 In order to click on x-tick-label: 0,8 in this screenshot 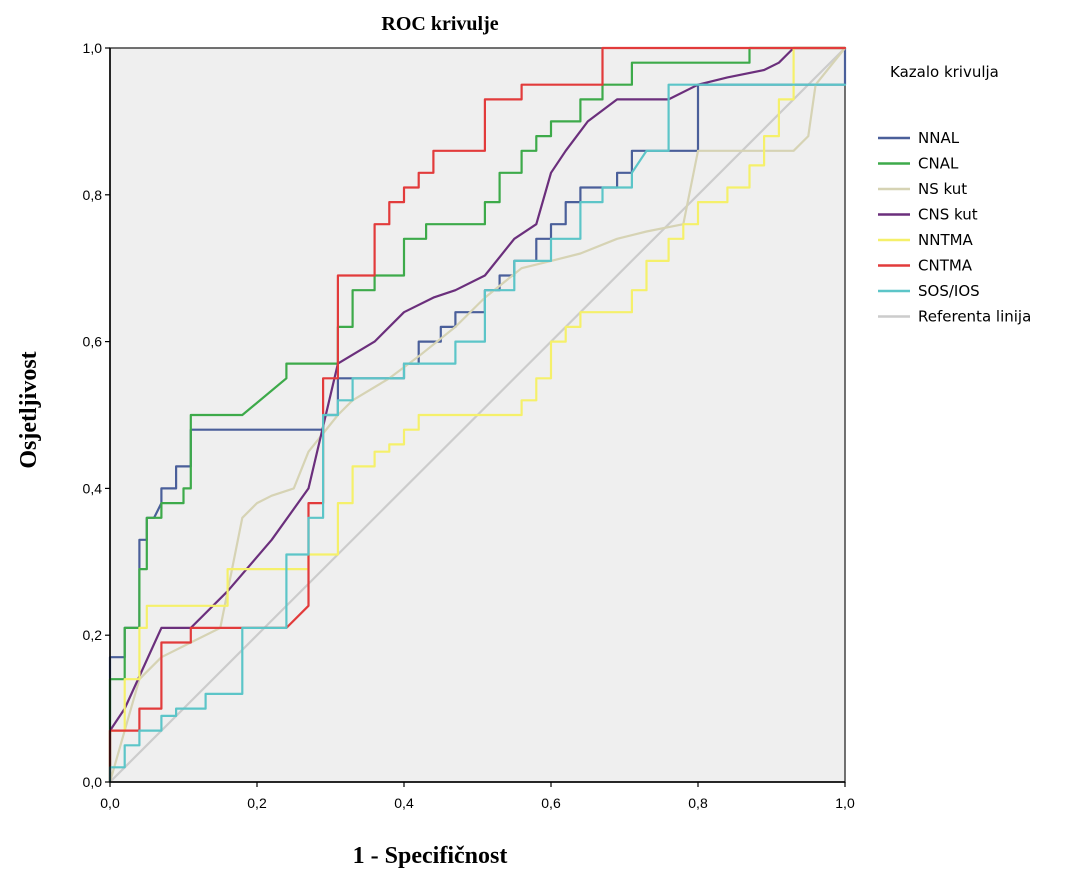, I will do `click(698, 803)`.